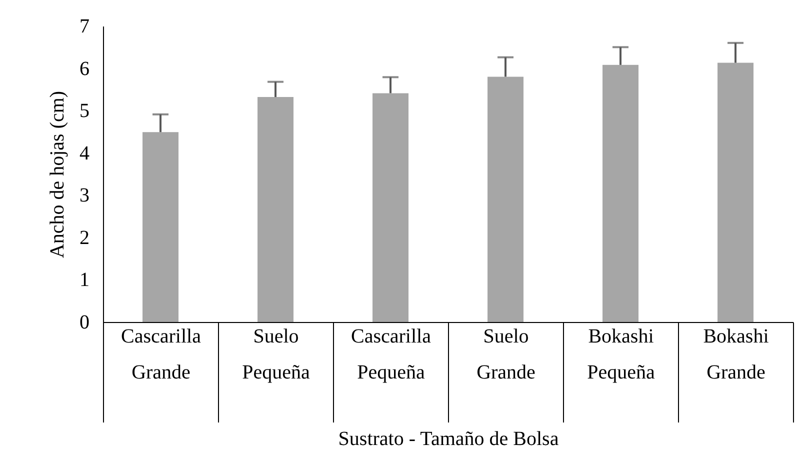 This screenshot has height=454, width=798. What do you see at coordinates (448, 439) in the screenshot?
I see `x-axis-title: Sustrato - Tamaño de Bolsa` at bounding box center [448, 439].